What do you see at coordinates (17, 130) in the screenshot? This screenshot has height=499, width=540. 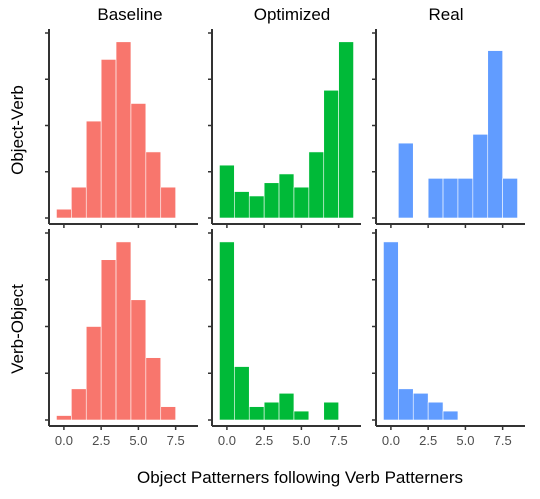 I see `row-label-object-verb: Object-Verb` at bounding box center [17, 130].